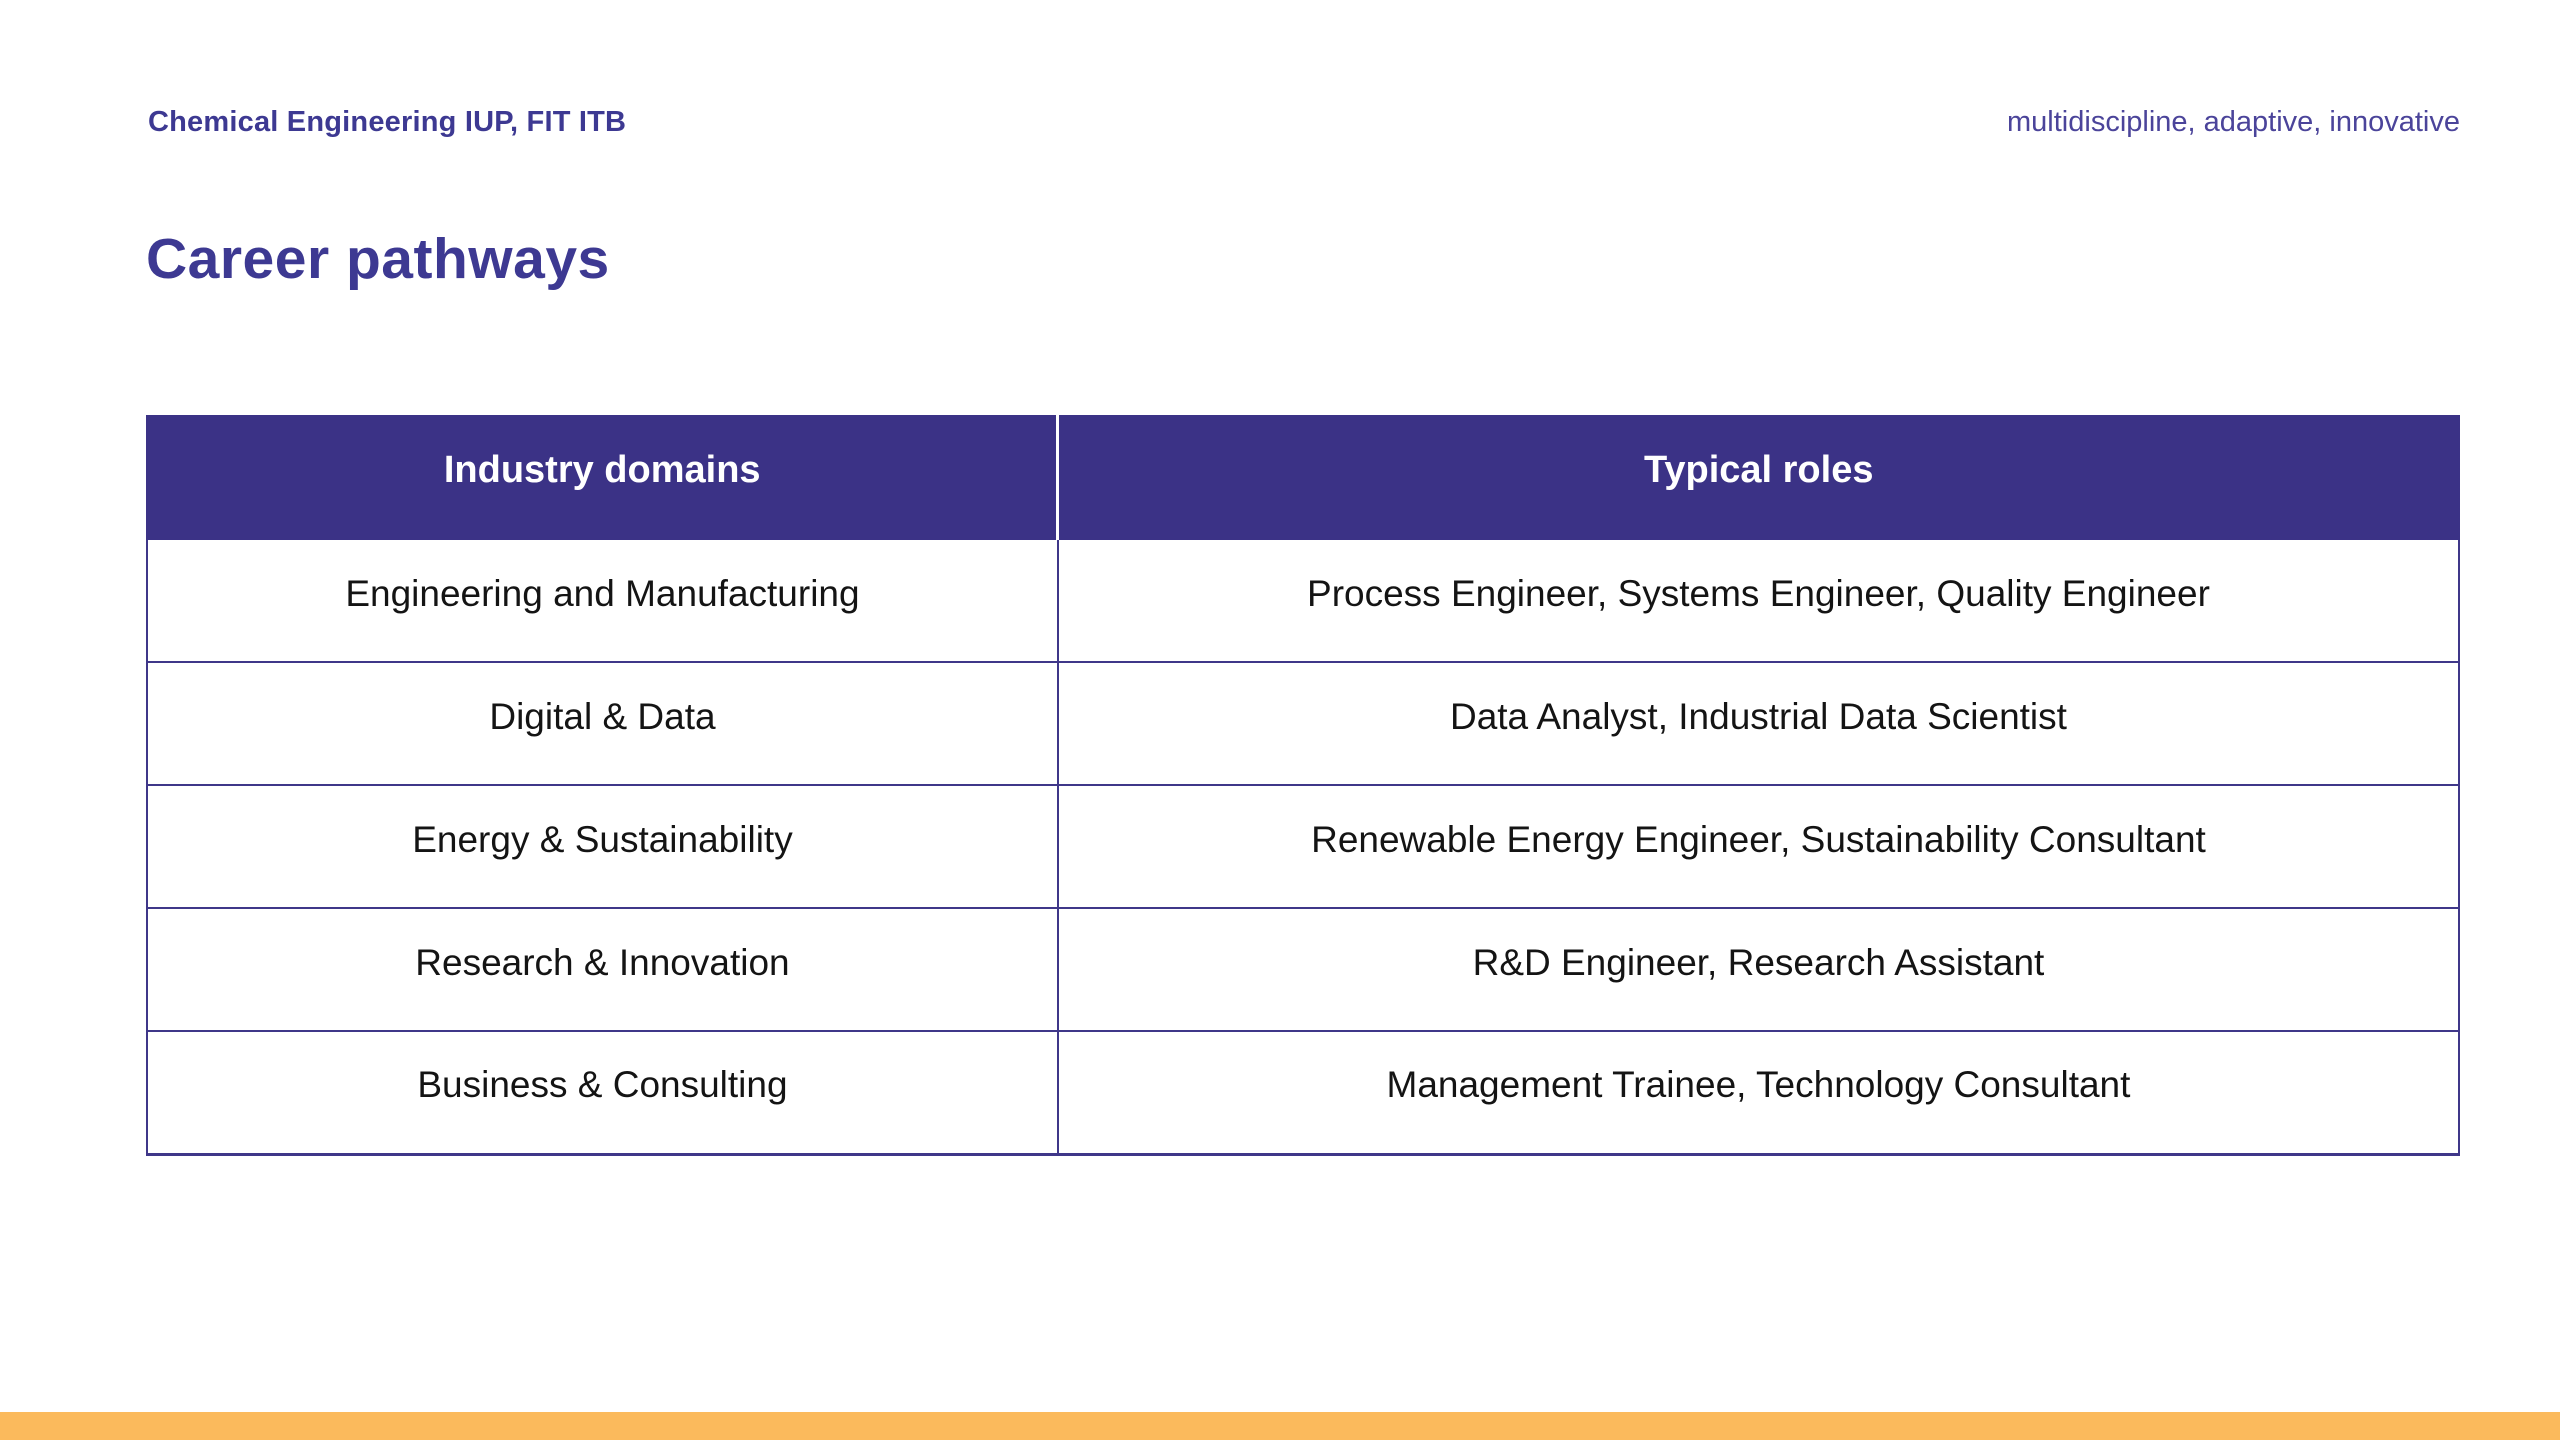 Image resolution: width=2560 pixels, height=1440 pixels. What do you see at coordinates (1758, 723) in the screenshot?
I see `roles-cell: Data Analyst, Industrial Data Scientist` at bounding box center [1758, 723].